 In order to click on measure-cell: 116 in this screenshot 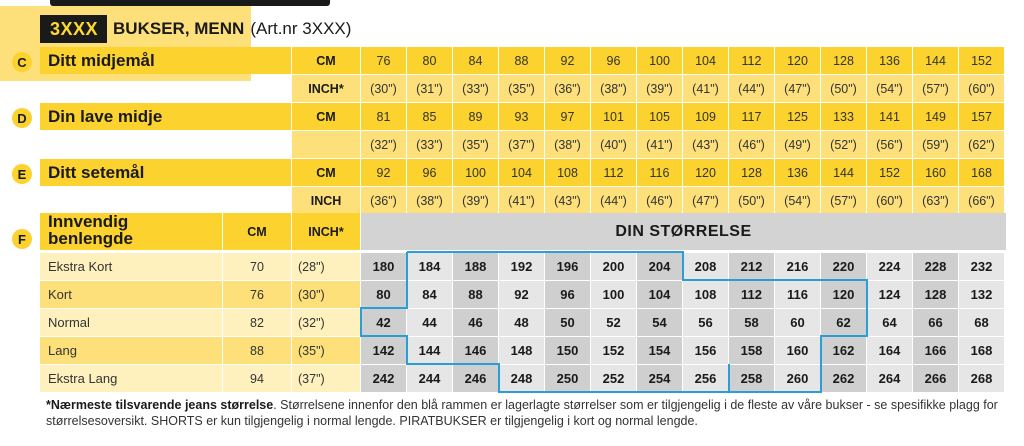, I will do `click(659, 172)`.